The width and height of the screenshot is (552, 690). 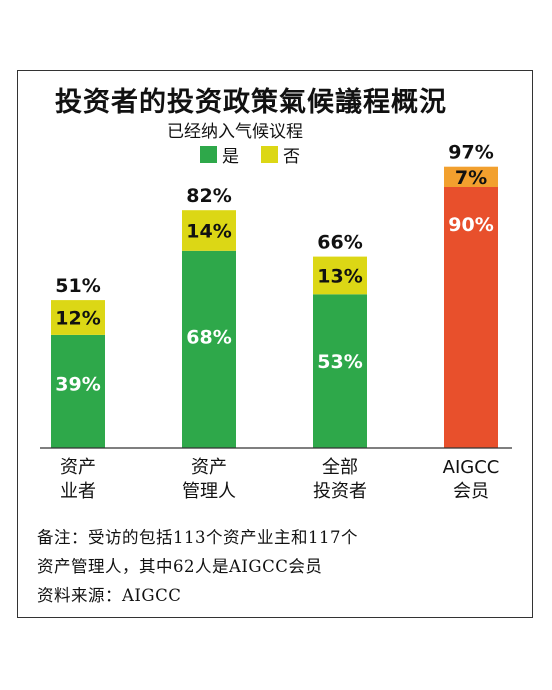 I want to click on total-label-4: 97%, so click(x=470, y=153).